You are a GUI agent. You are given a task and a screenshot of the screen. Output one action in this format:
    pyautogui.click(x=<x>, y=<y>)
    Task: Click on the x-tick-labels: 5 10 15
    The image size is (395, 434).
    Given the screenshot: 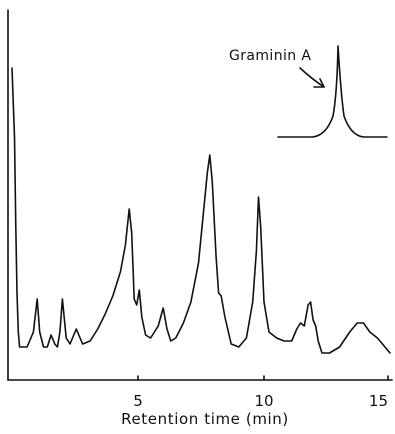 What is the action you would take?
    pyautogui.click(x=260, y=401)
    